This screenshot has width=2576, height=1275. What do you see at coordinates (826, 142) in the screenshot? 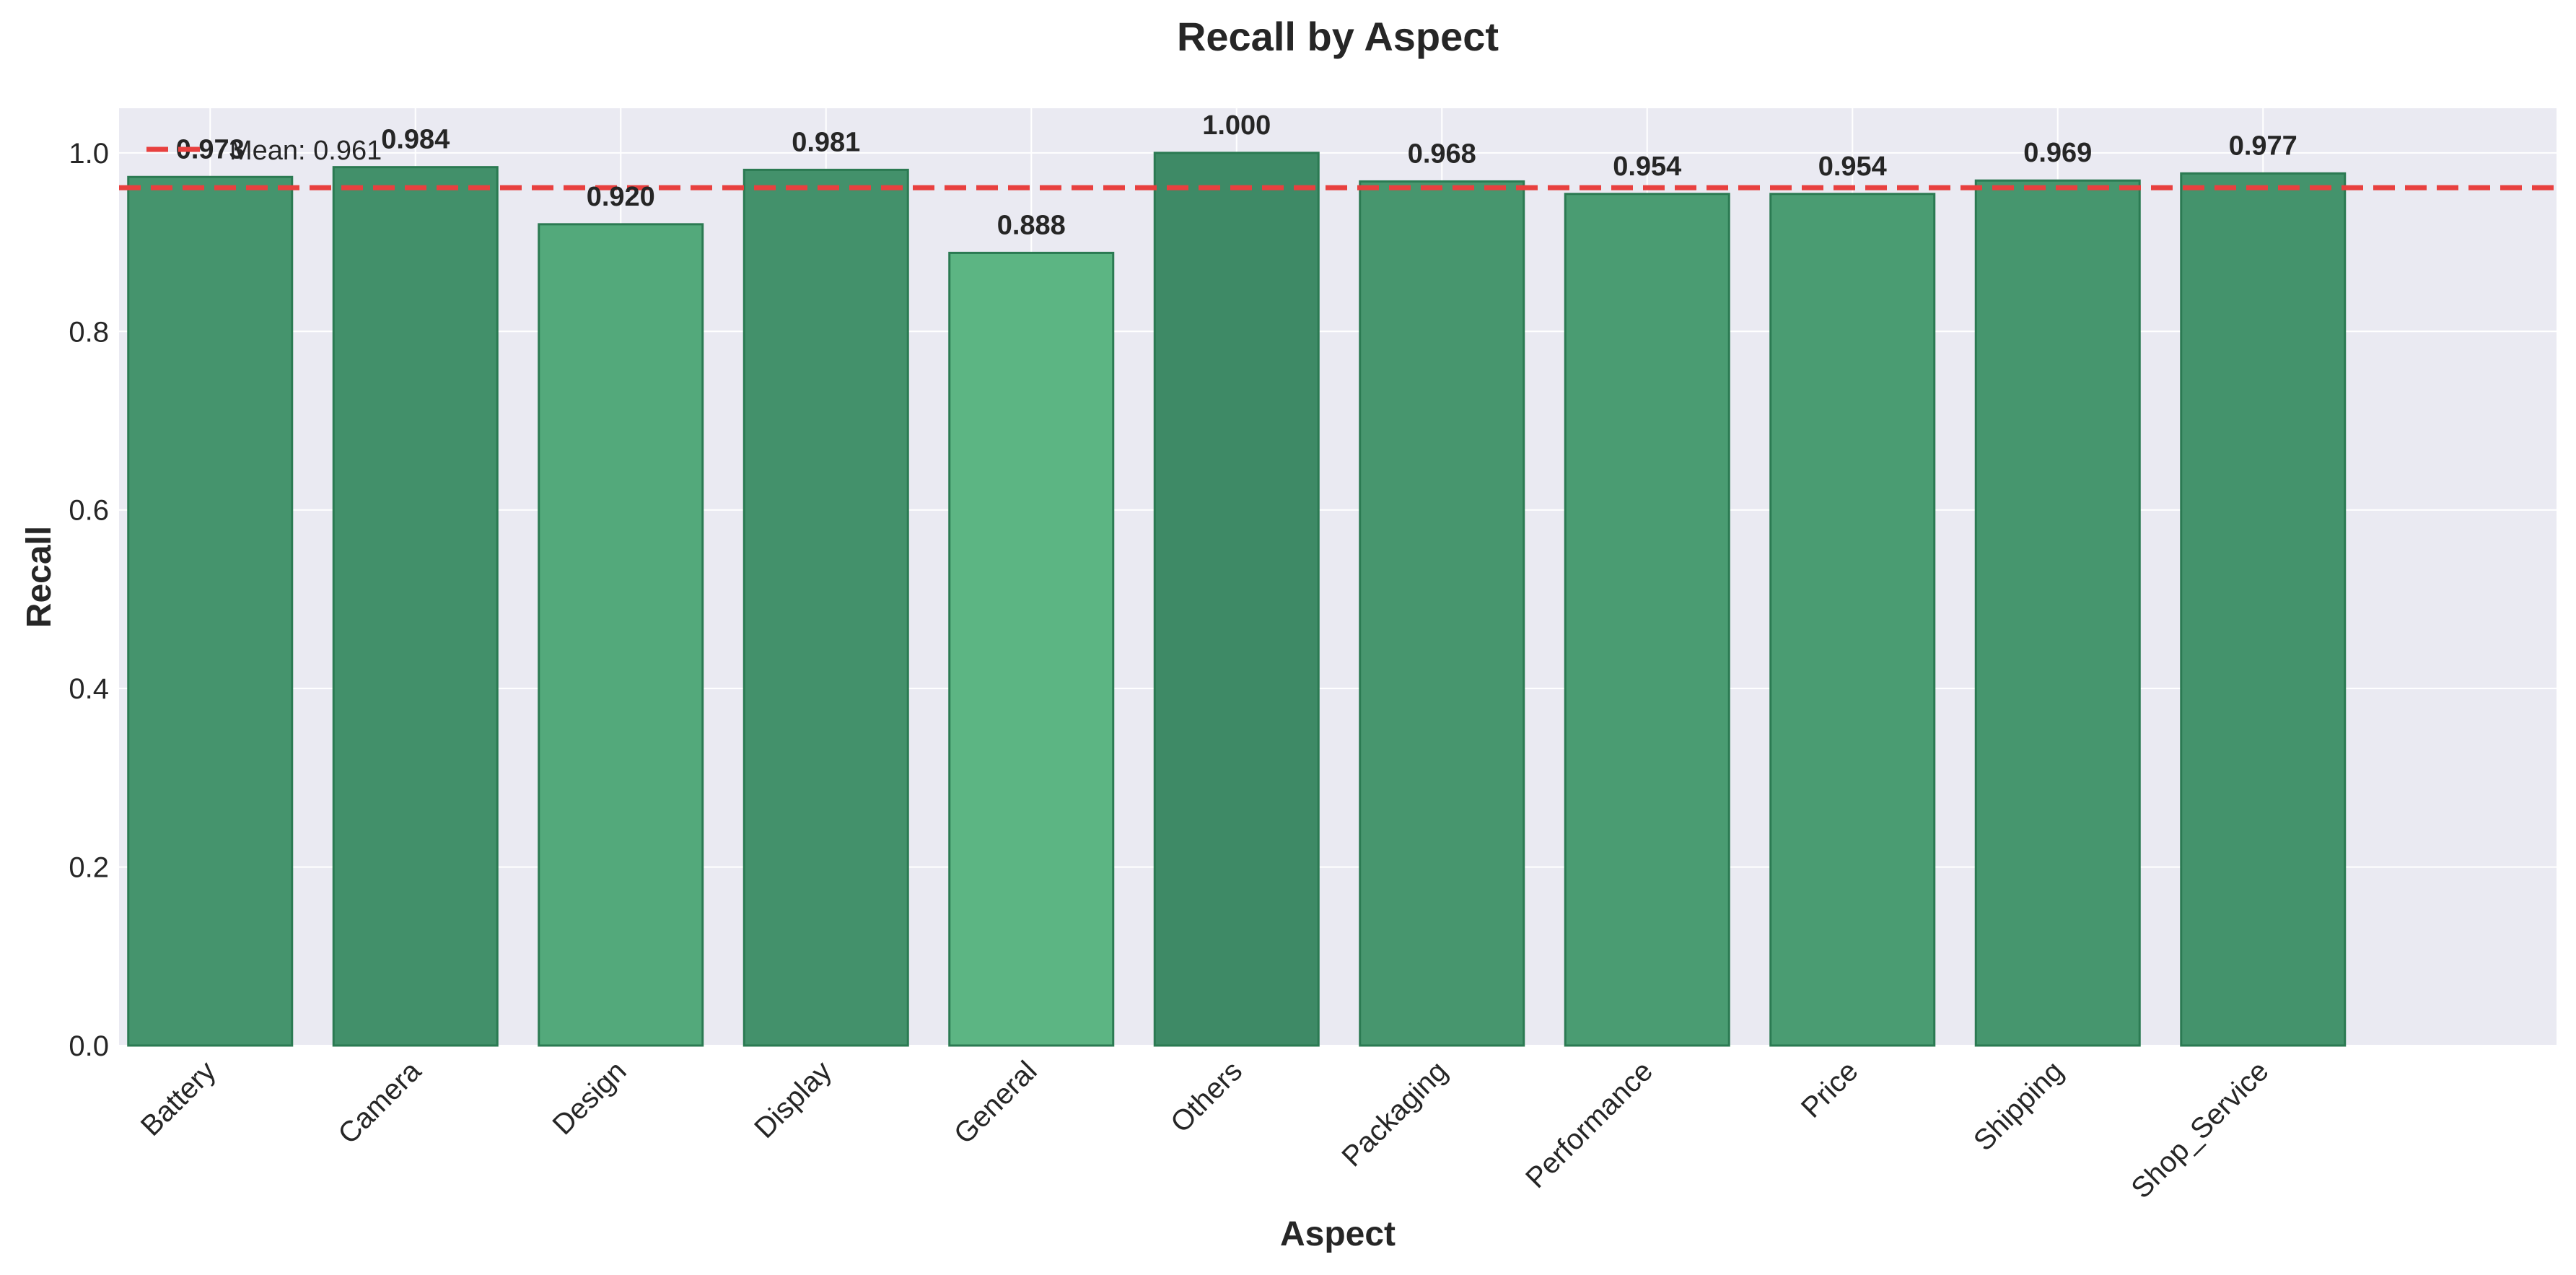
I see `data-label: 0.981` at bounding box center [826, 142].